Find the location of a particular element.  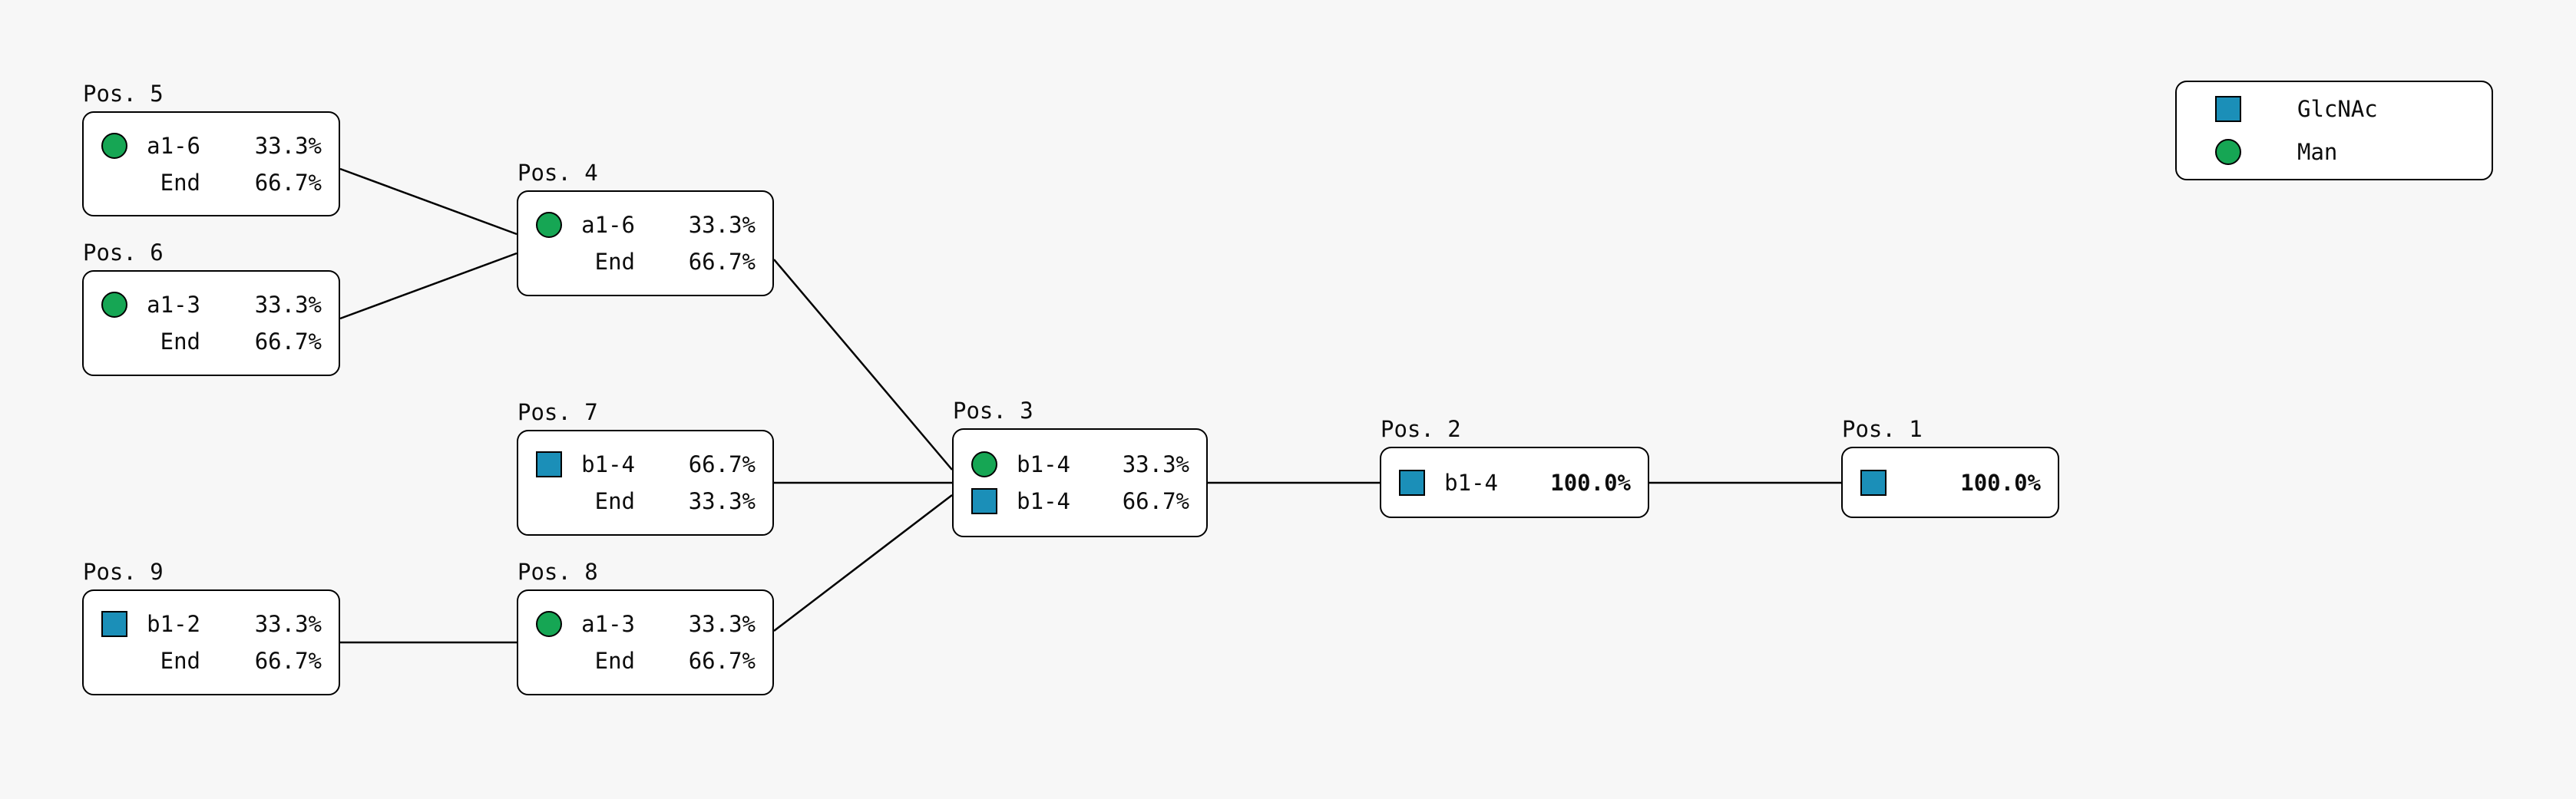

node-pos1: Pos. 1 100.0% is located at coordinates (1950, 468).